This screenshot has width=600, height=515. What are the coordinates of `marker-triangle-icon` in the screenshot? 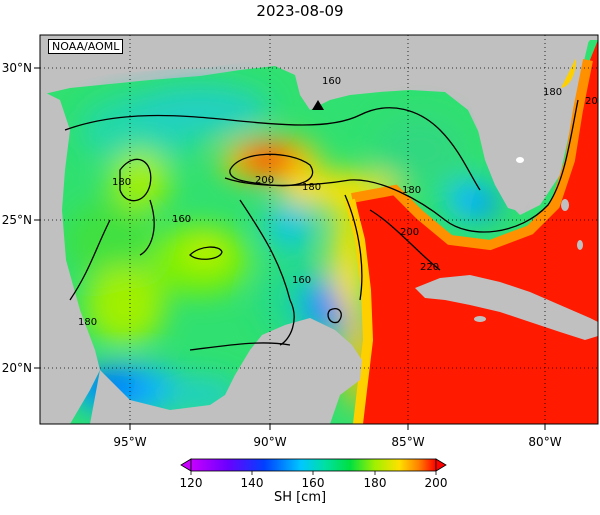 It's located at (318, 105).